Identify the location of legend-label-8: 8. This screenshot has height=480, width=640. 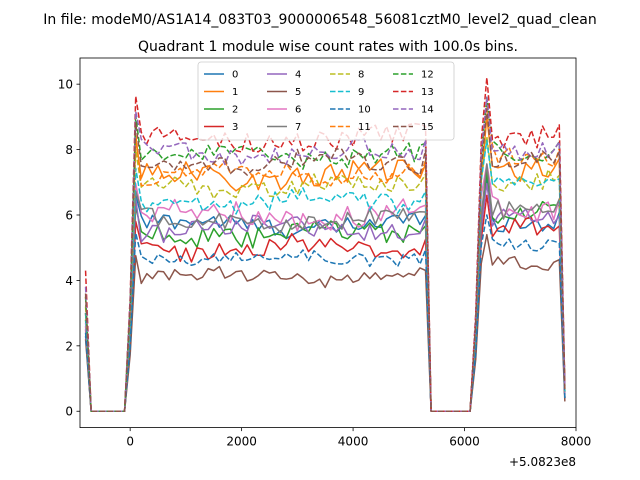
(361, 75).